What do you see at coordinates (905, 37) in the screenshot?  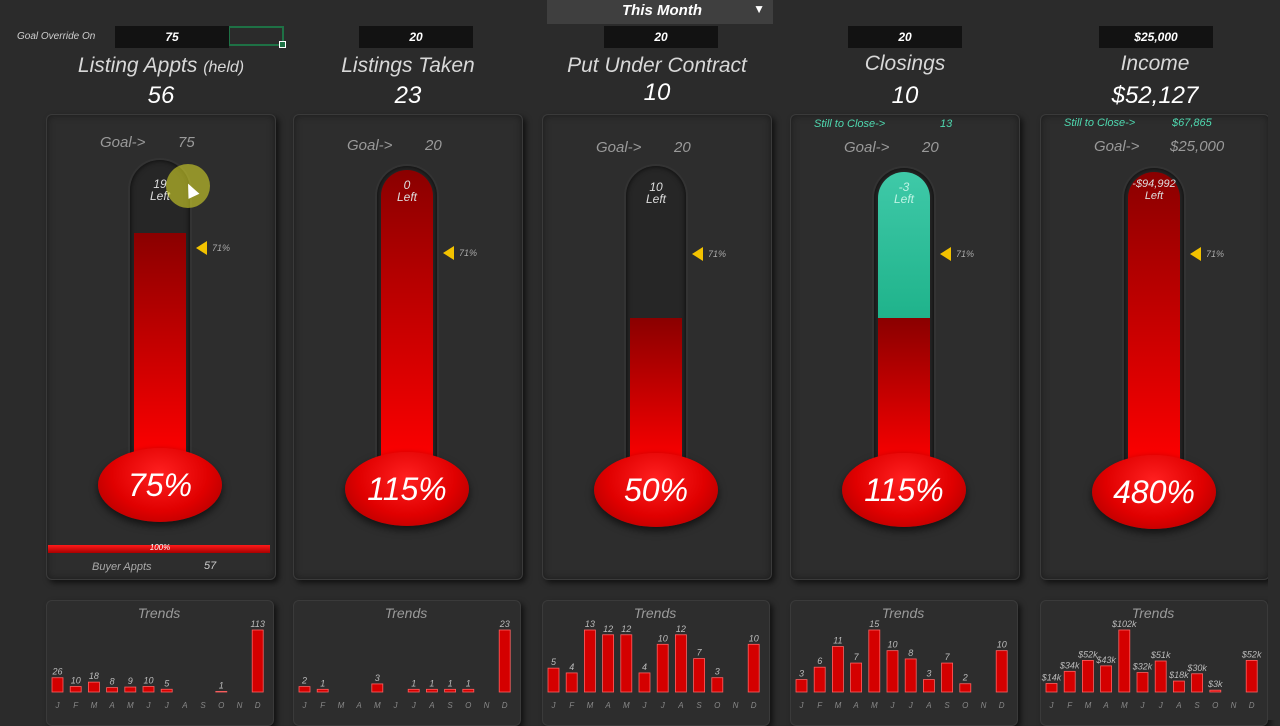 I see `goal-input-closings: 20` at bounding box center [905, 37].